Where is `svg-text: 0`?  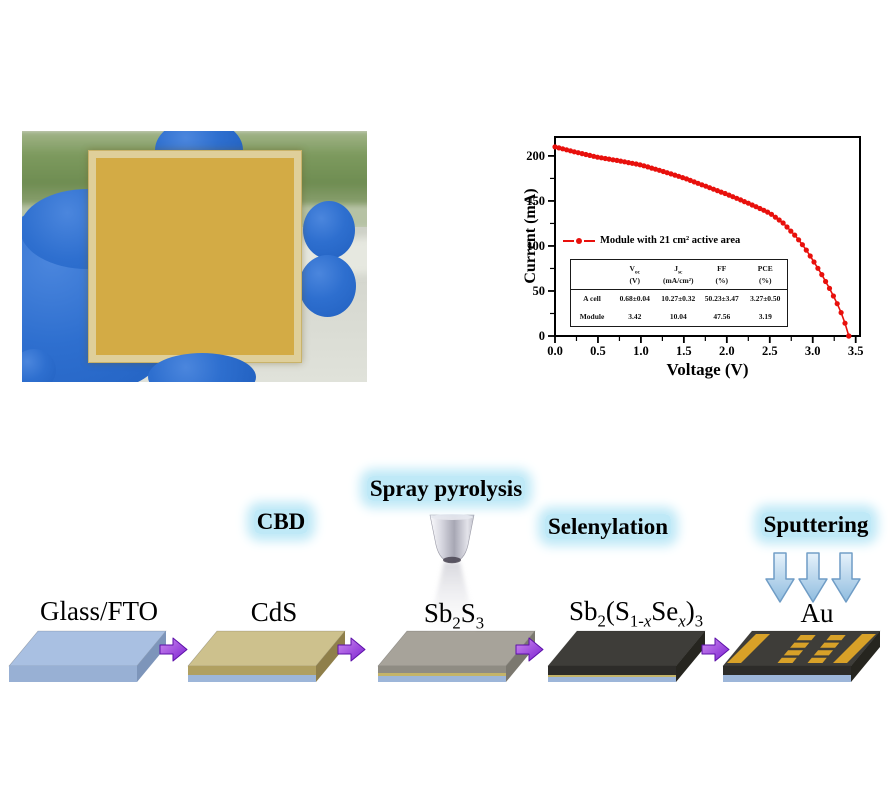
svg-text: 0 is located at coordinates (542, 336).